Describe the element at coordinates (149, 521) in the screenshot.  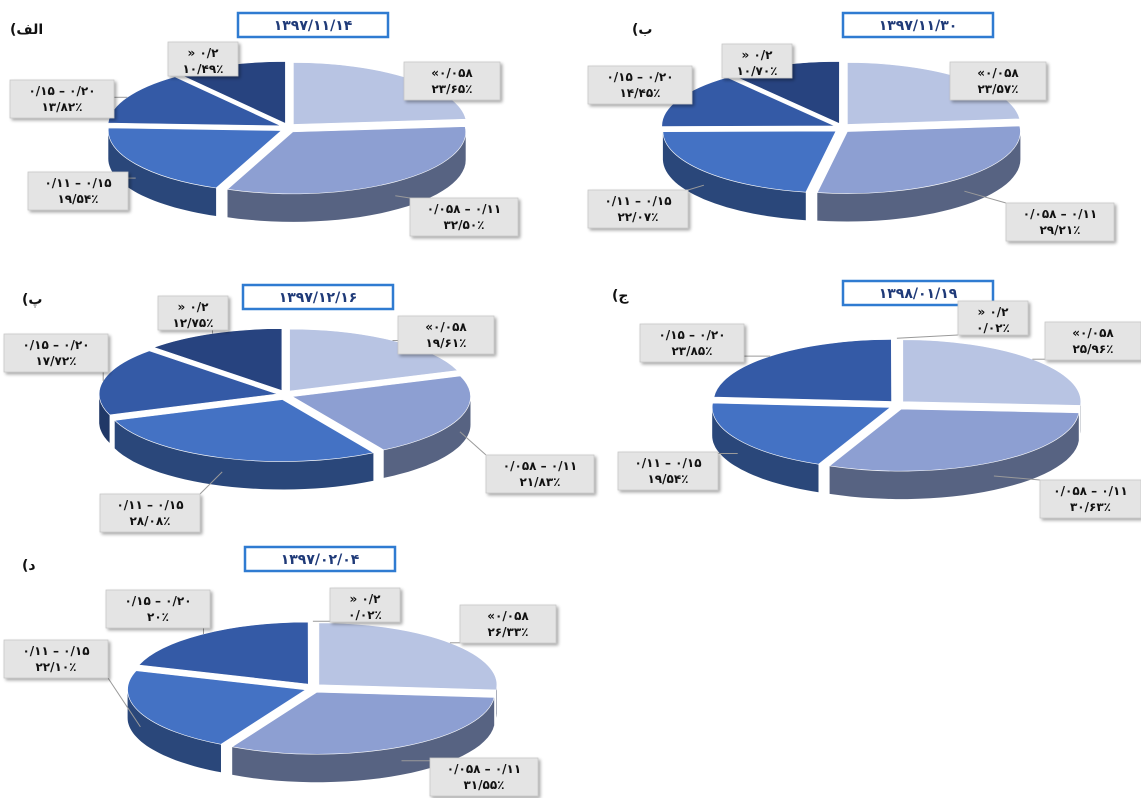
I see `slice-percent-label: ۲۸/۰۸٪` at that location.